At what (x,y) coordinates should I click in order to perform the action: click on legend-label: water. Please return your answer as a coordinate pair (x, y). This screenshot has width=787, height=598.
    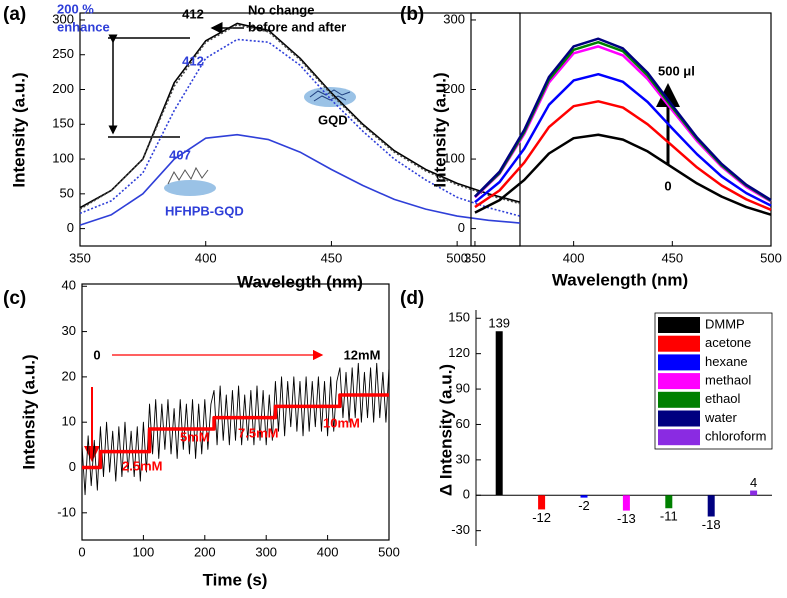
    Looking at the image, I should click on (720, 417).